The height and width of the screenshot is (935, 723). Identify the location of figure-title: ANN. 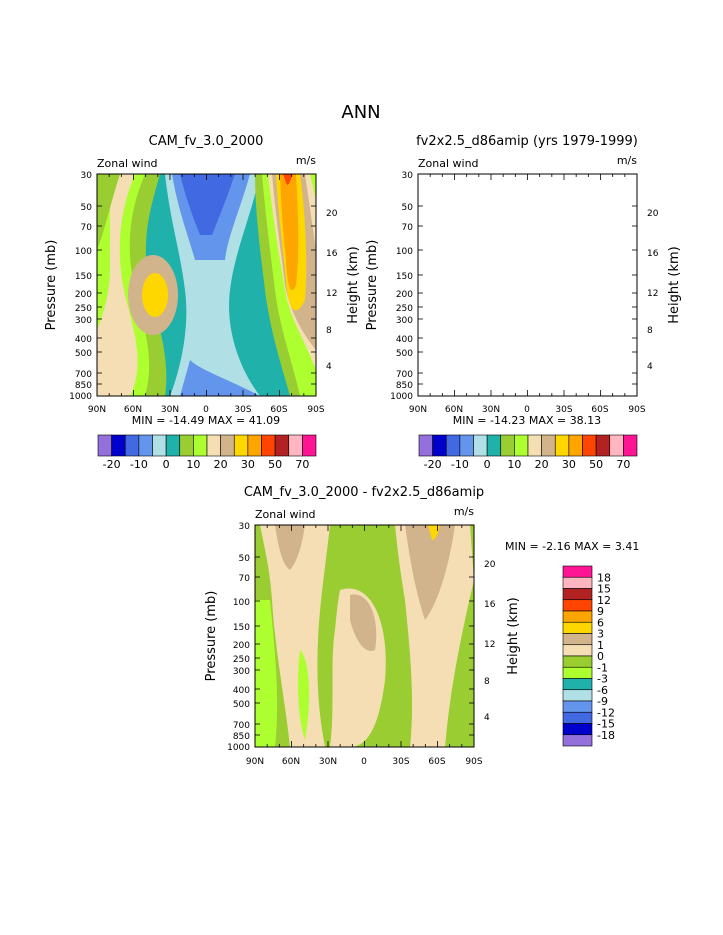
(360, 112).